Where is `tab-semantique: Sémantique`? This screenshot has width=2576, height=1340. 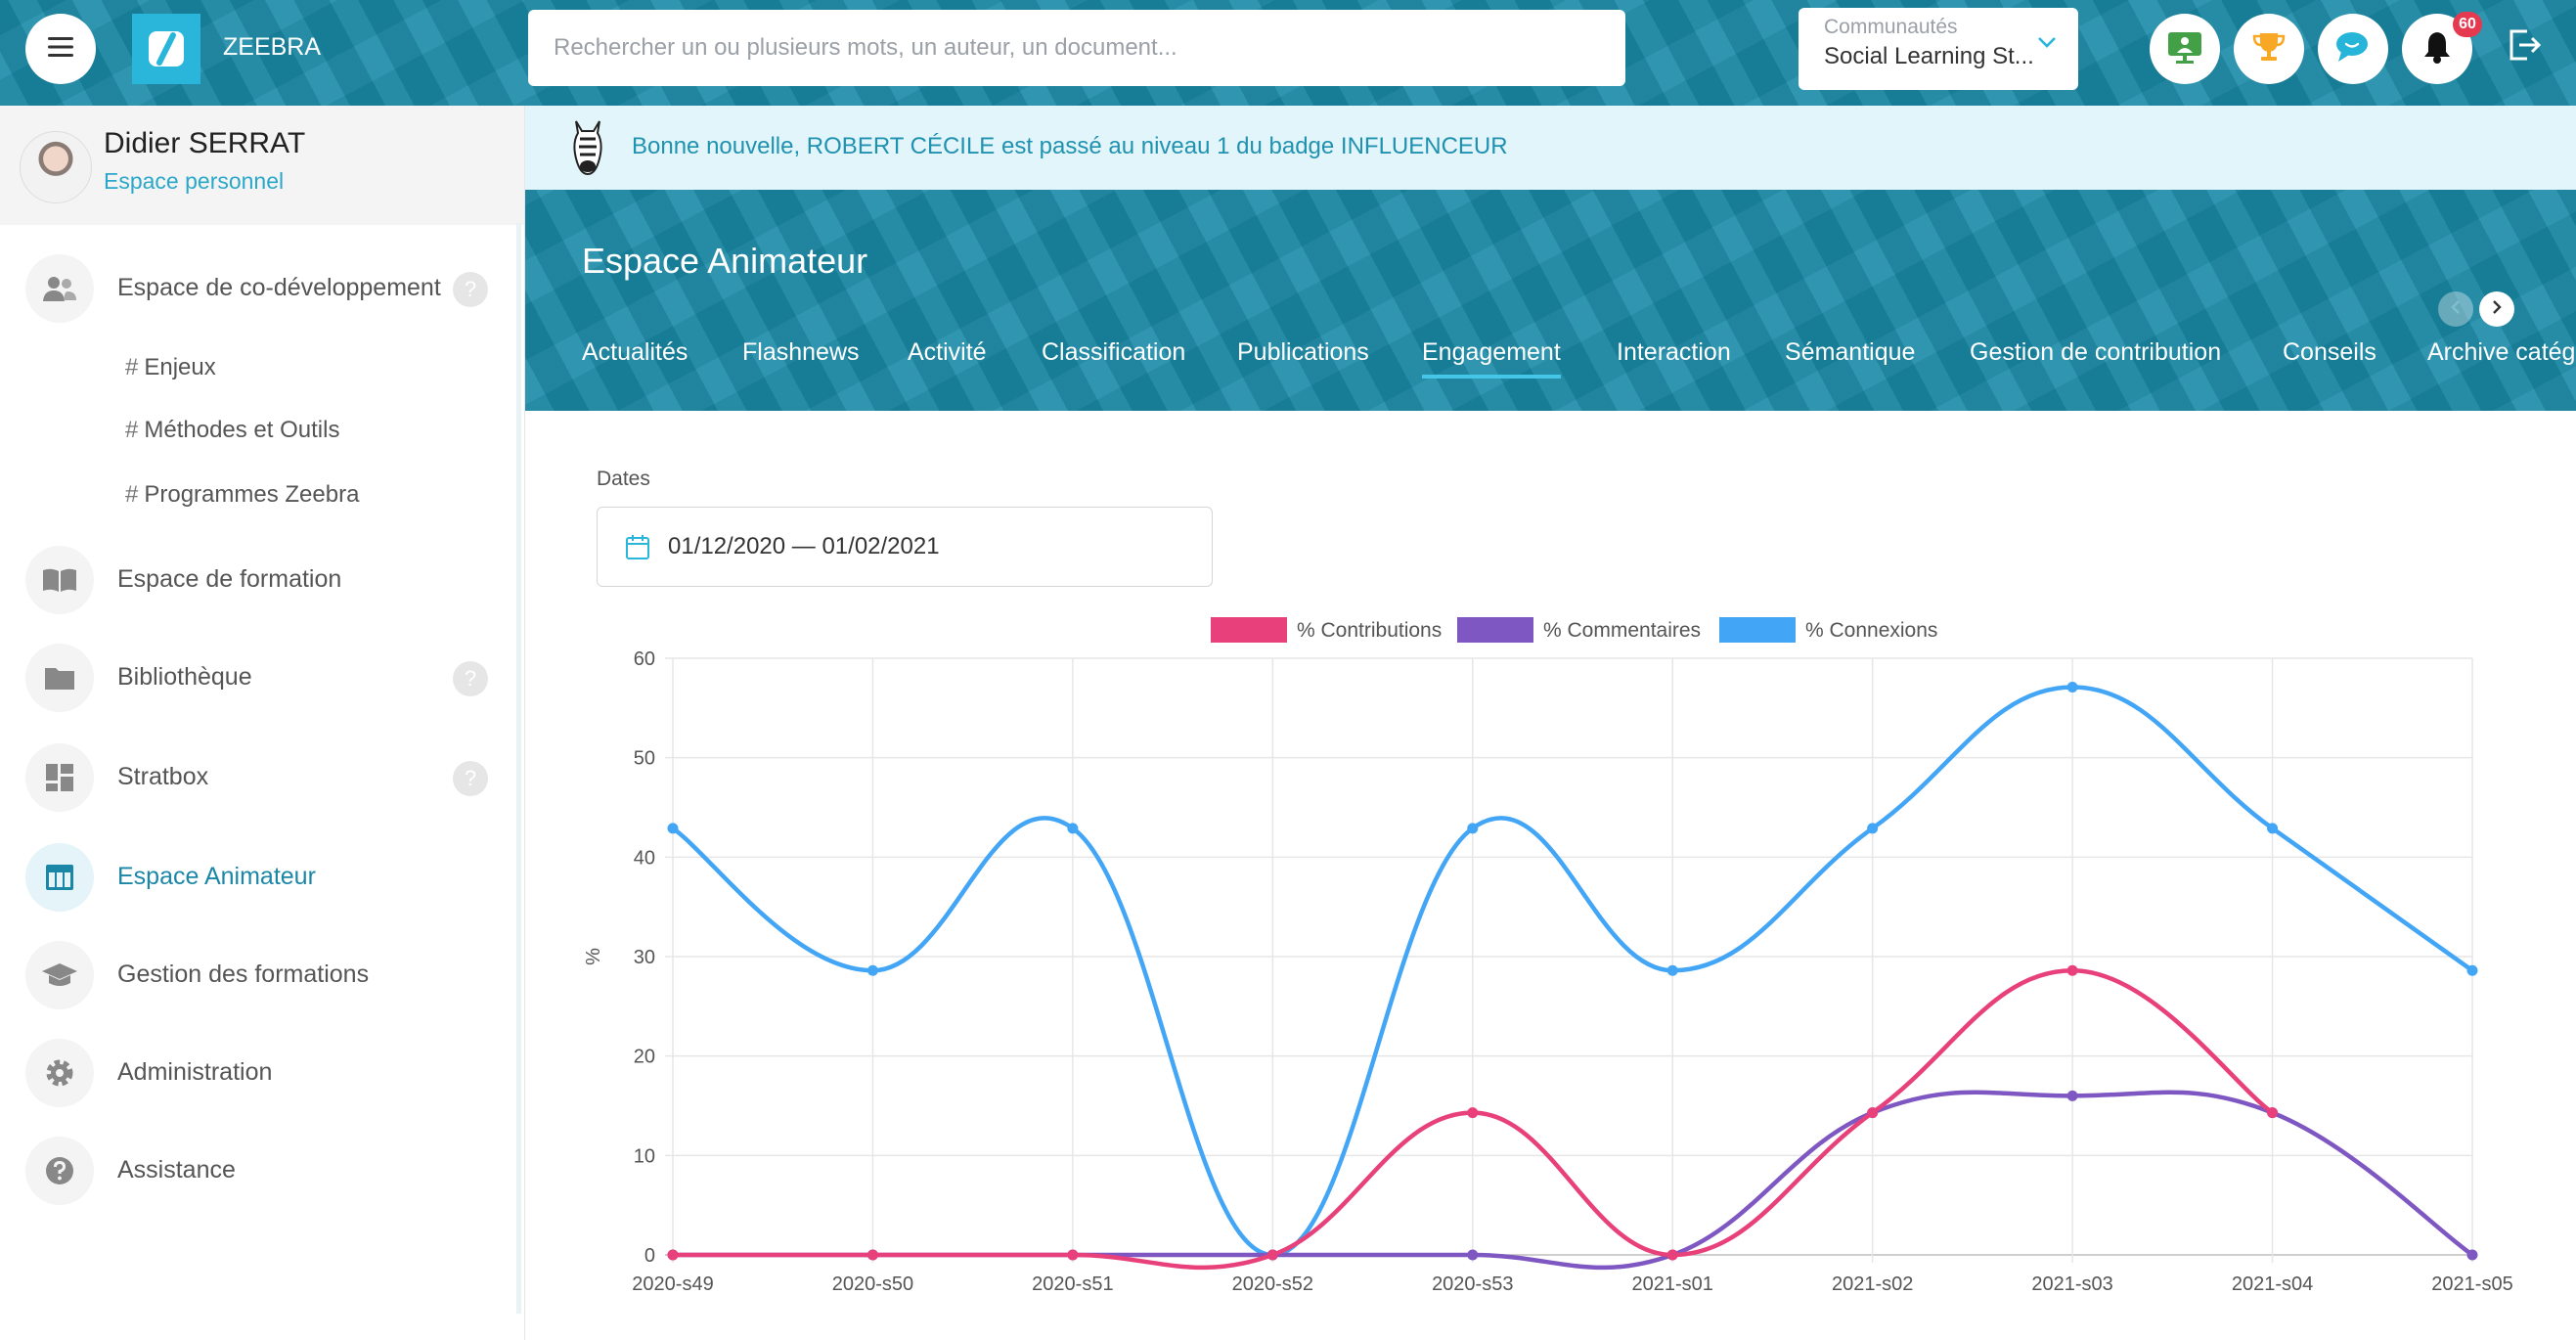
tab-semantique: Sémantique is located at coordinates (1850, 352).